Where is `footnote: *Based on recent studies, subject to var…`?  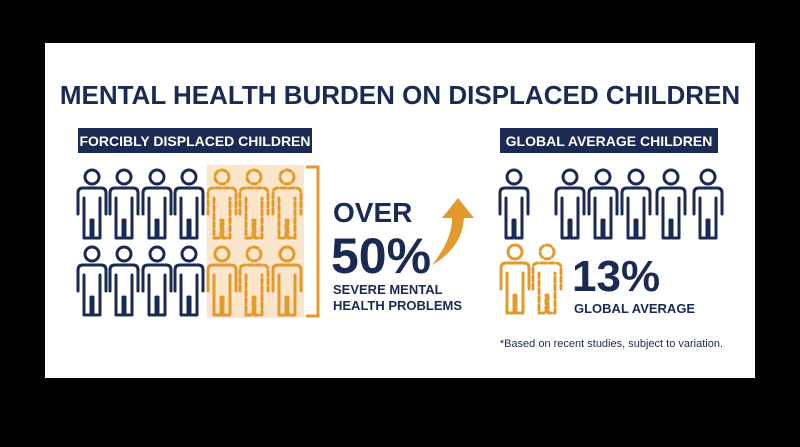
footnote: *Based on recent studies, subject to var… is located at coordinates (611, 344).